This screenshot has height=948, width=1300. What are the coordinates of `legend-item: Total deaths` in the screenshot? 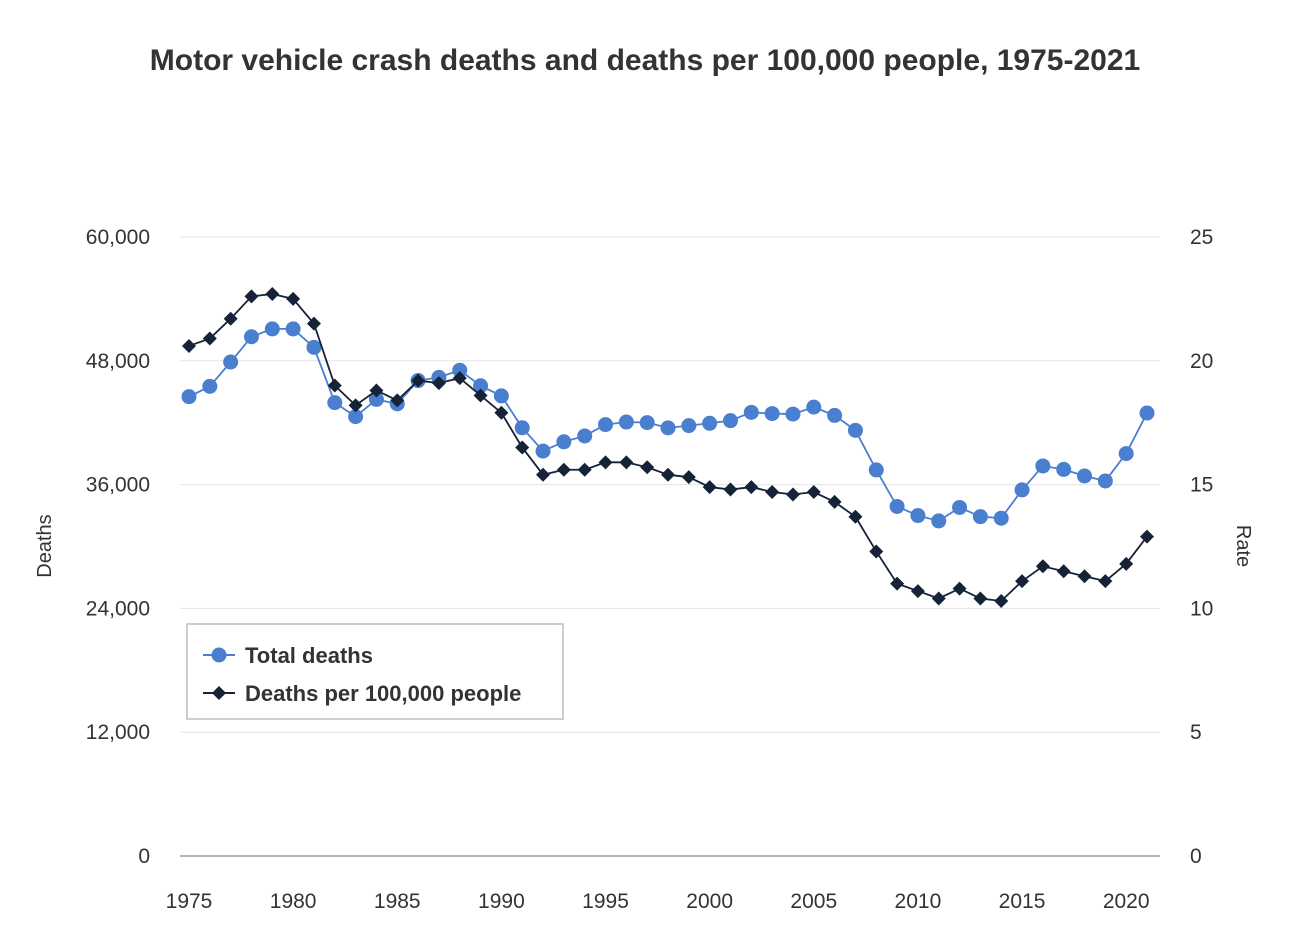 It's located at (288, 655).